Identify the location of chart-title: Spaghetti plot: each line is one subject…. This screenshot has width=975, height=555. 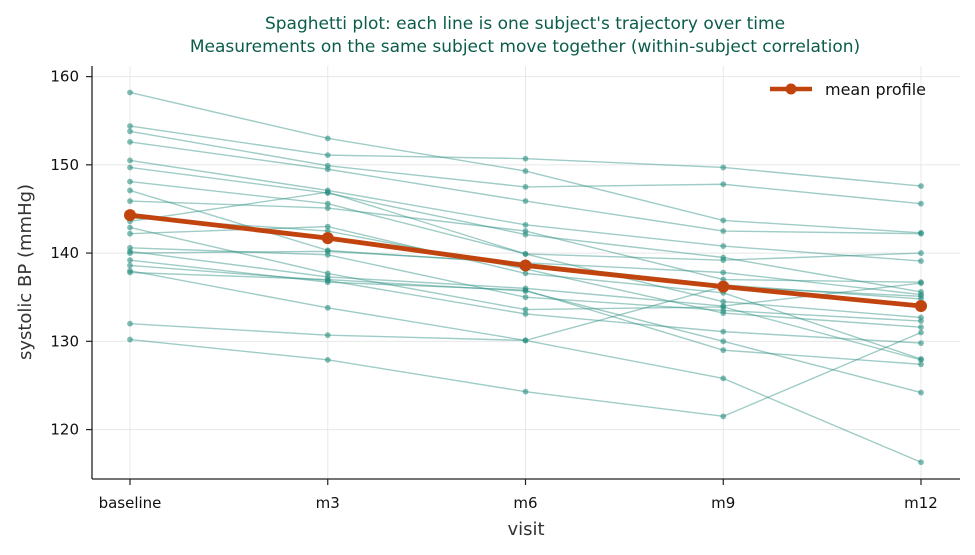
(525, 24).